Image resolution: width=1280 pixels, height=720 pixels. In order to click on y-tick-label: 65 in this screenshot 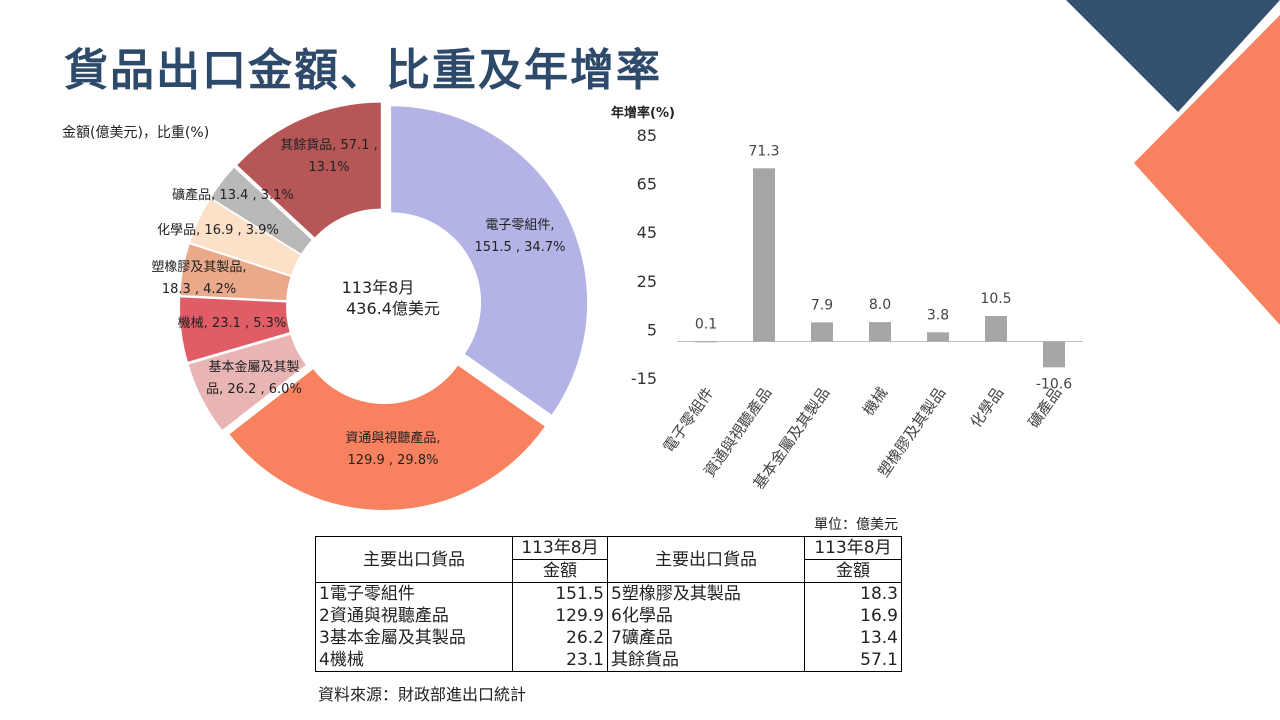, I will do `click(647, 184)`.